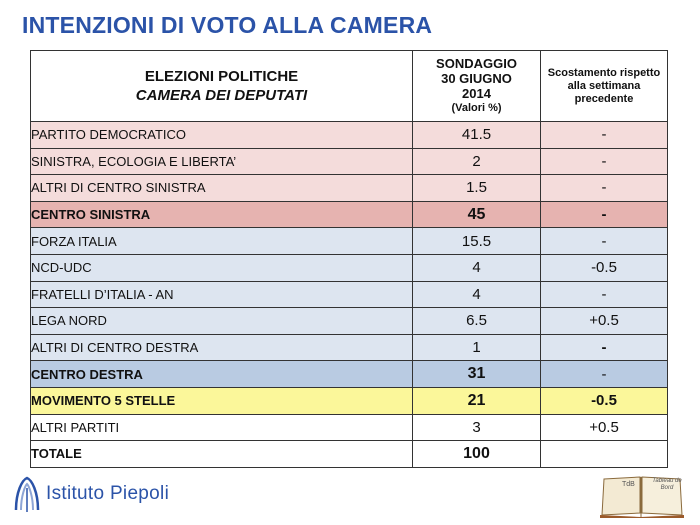 The width and height of the screenshot is (700, 525). I want to click on total-label: TOTALE, so click(221, 454).